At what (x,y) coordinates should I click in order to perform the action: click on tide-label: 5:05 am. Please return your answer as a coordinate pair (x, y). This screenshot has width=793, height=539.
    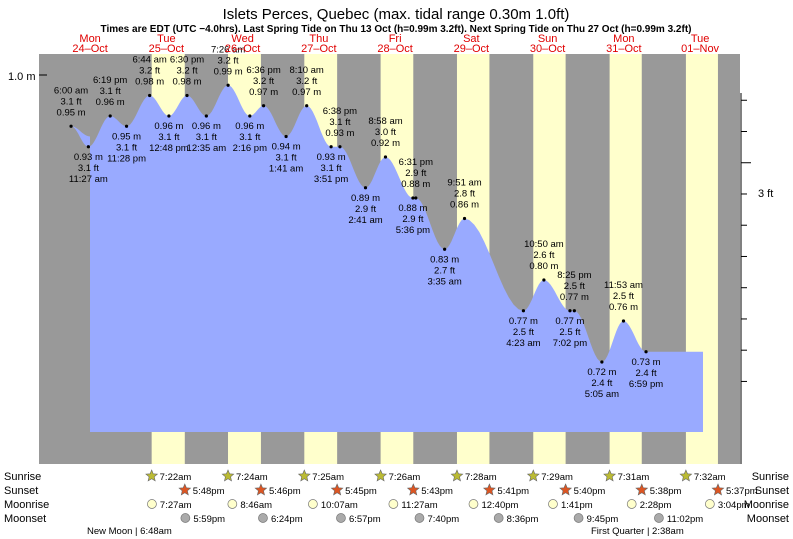
    Looking at the image, I should click on (602, 394).